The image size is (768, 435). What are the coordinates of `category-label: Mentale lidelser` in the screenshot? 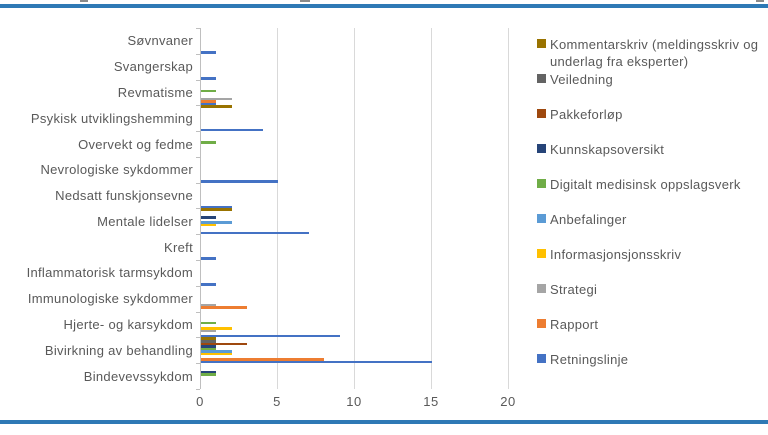 It's located at (145, 221).